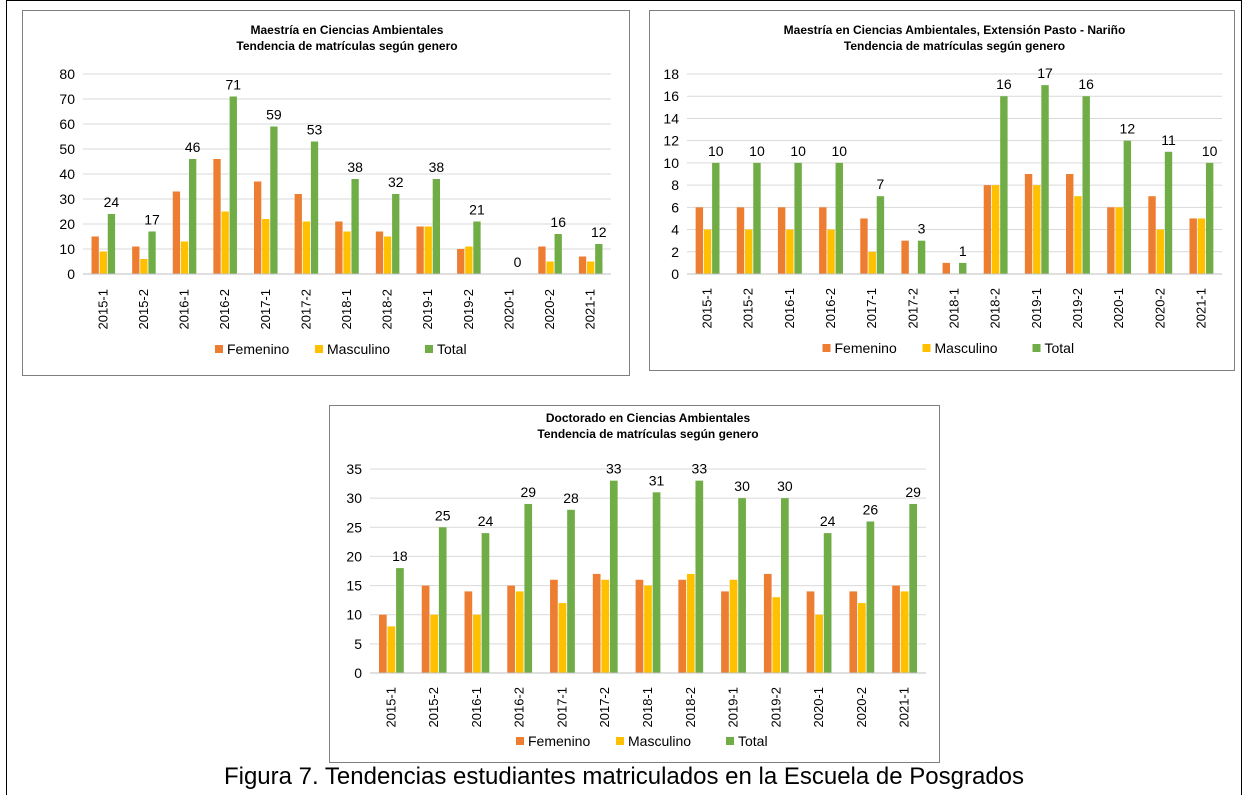  Describe the element at coordinates (866, 348) in the screenshot. I see `legend-label: Femenino` at that location.